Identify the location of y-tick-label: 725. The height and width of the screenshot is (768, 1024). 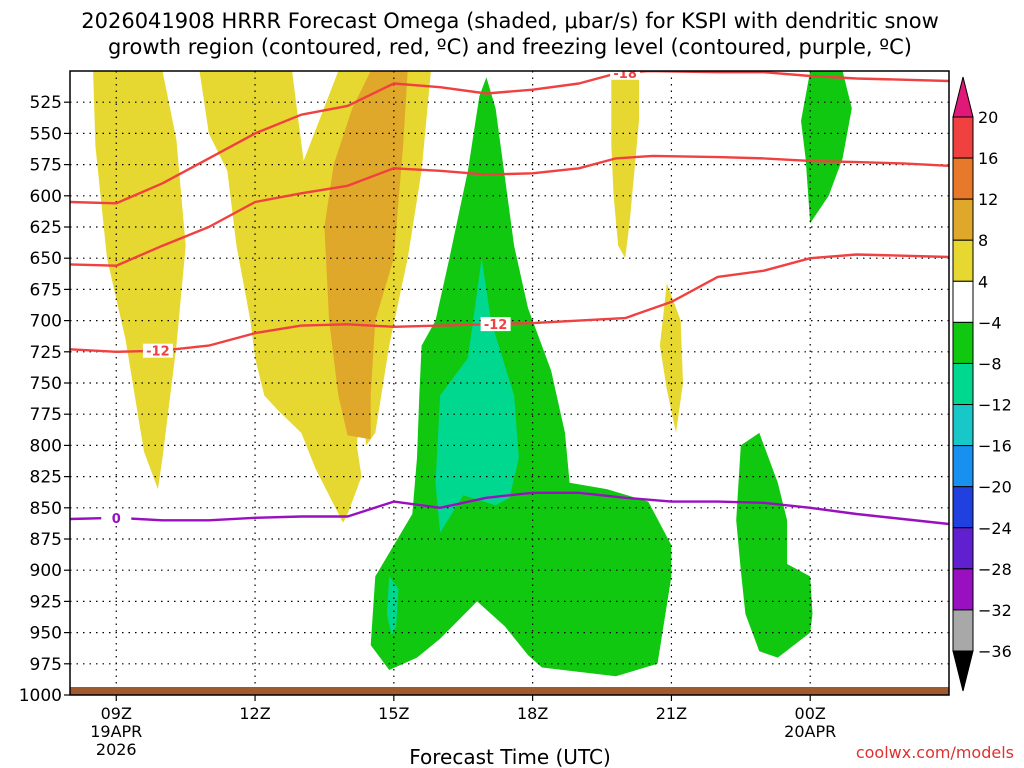
(46, 353).